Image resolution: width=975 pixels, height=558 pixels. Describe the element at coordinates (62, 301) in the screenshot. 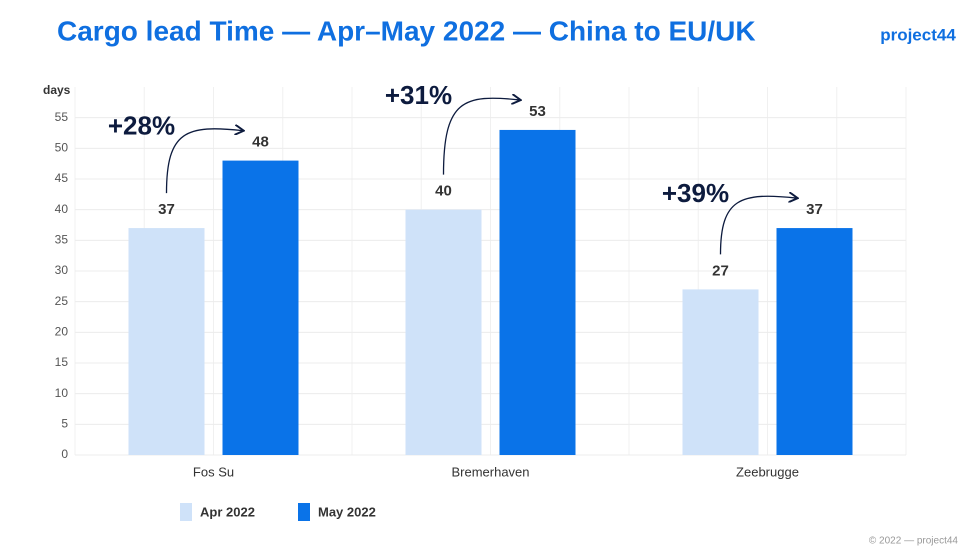

I see `y-tick-label: 25` at that location.